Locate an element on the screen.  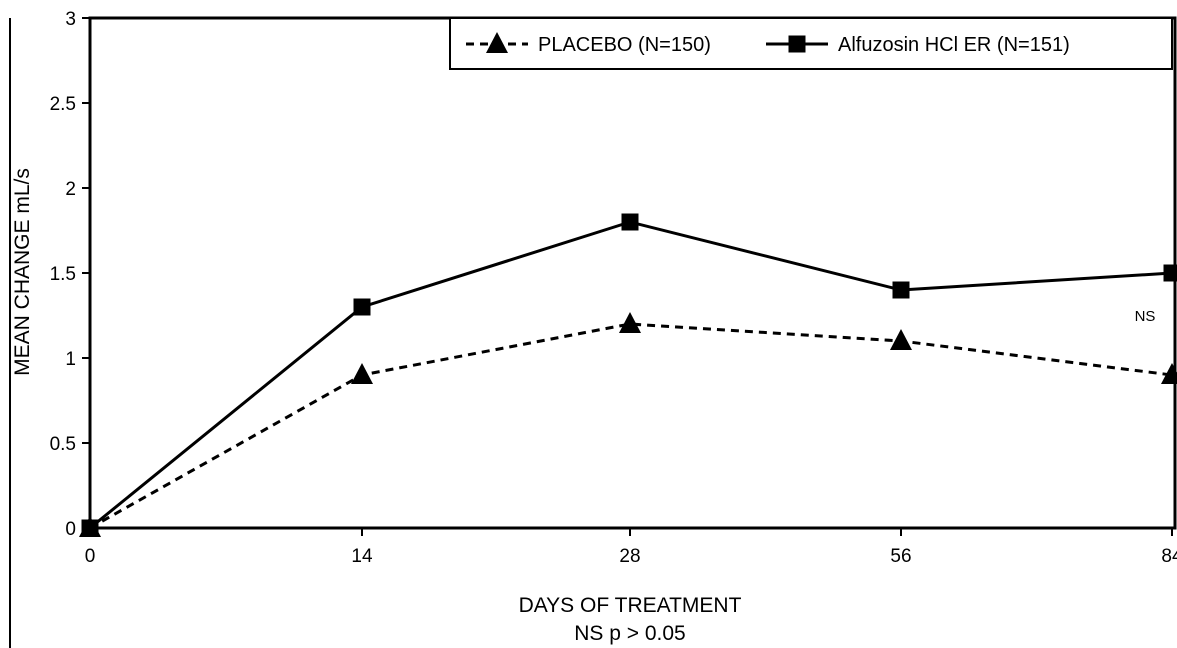
y-tick-label: 0 is located at coordinates (70, 529).